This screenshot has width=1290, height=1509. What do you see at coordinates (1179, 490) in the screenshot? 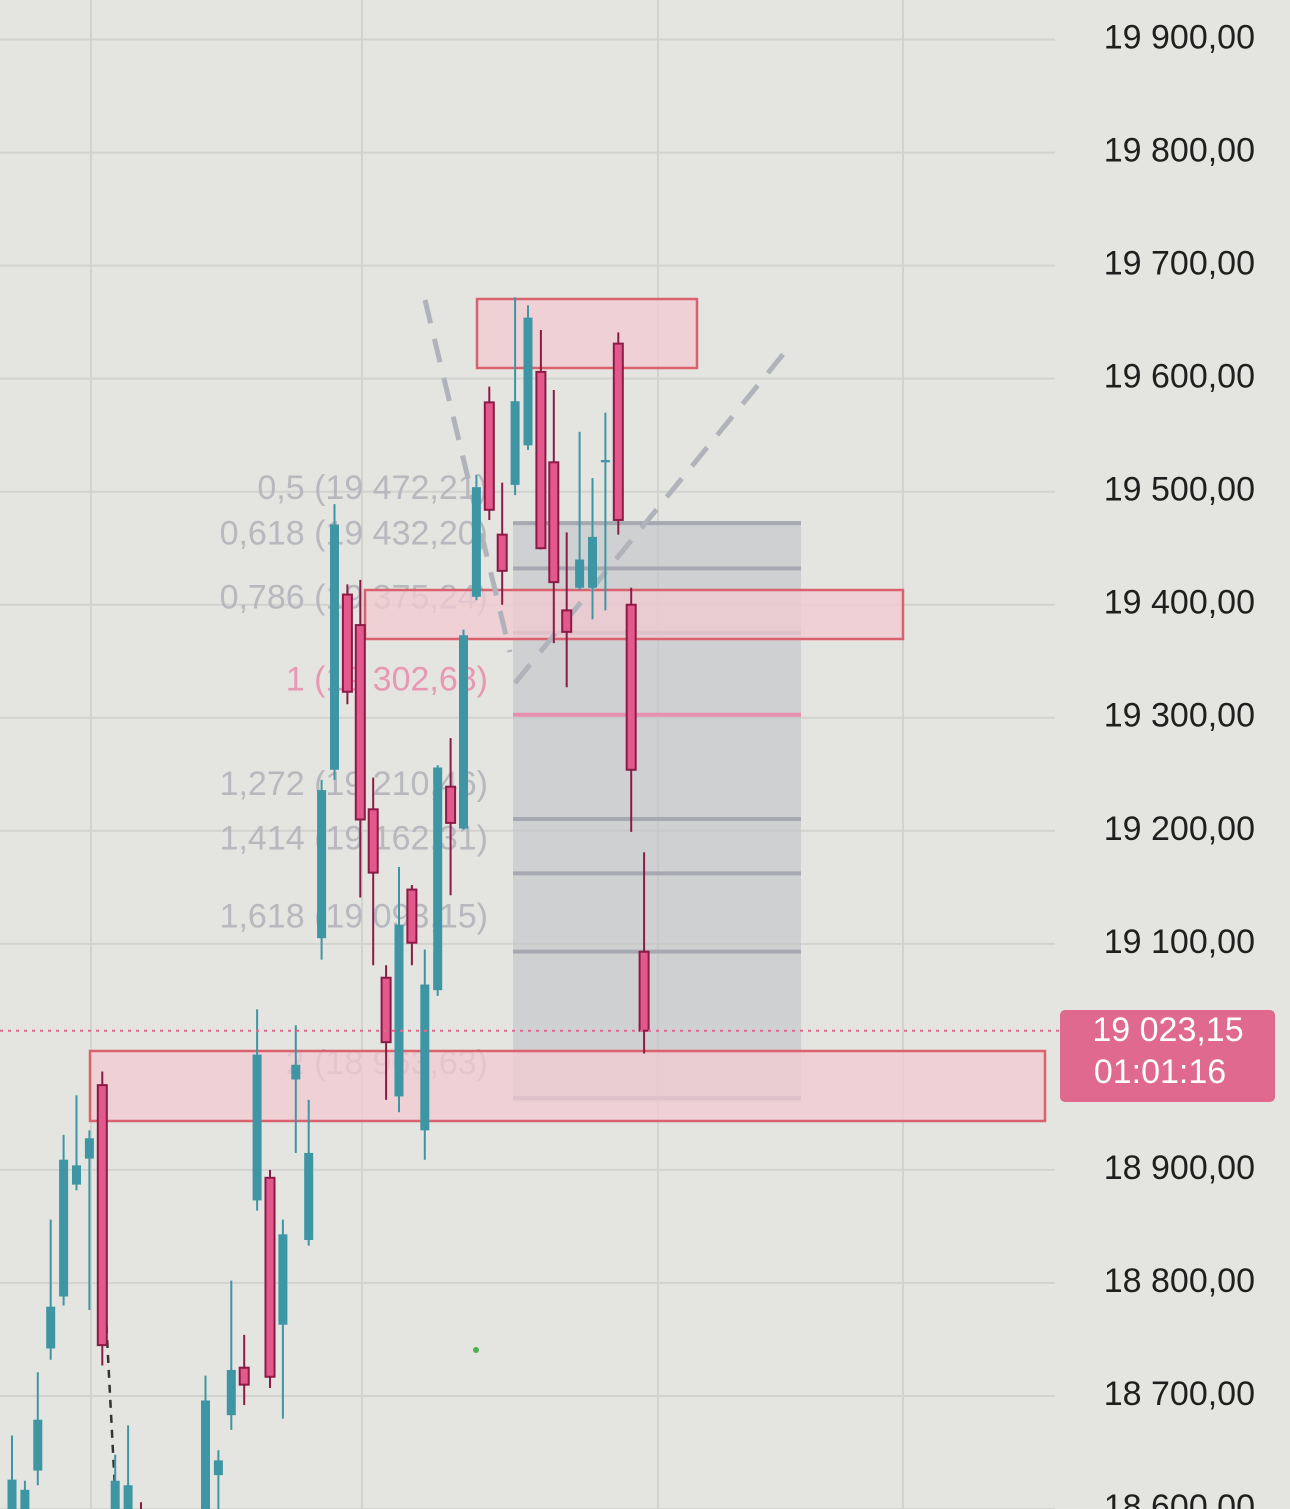
I see `y-tick-label: 19 500,00` at bounding box center [1179, 490].